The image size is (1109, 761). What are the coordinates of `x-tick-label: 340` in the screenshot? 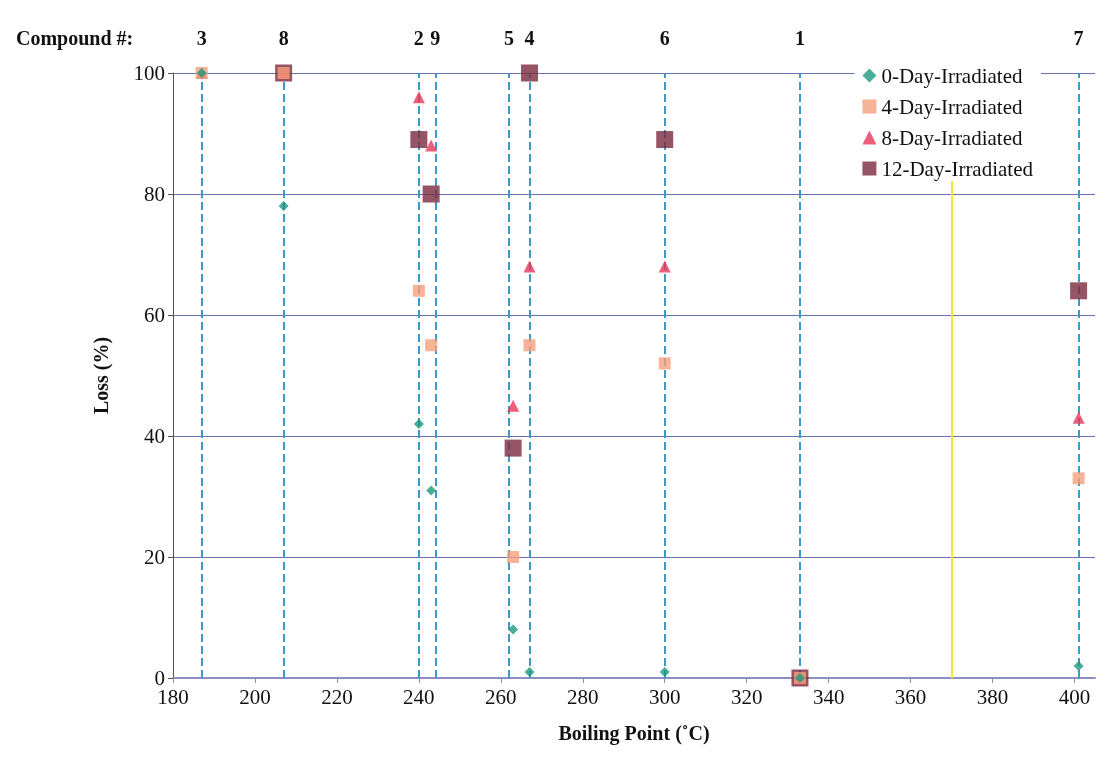 It's located at (828, 696).